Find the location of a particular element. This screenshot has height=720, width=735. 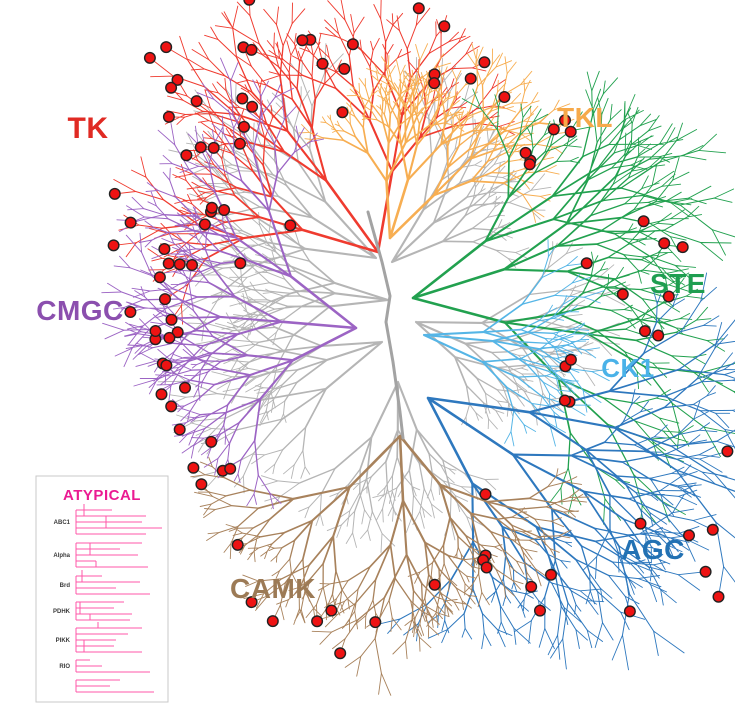

atypical-inset-layer: ABC1 Alpha Brd PDHK PIKK RIO ATYPICAL is located at coordinates (102, 589).